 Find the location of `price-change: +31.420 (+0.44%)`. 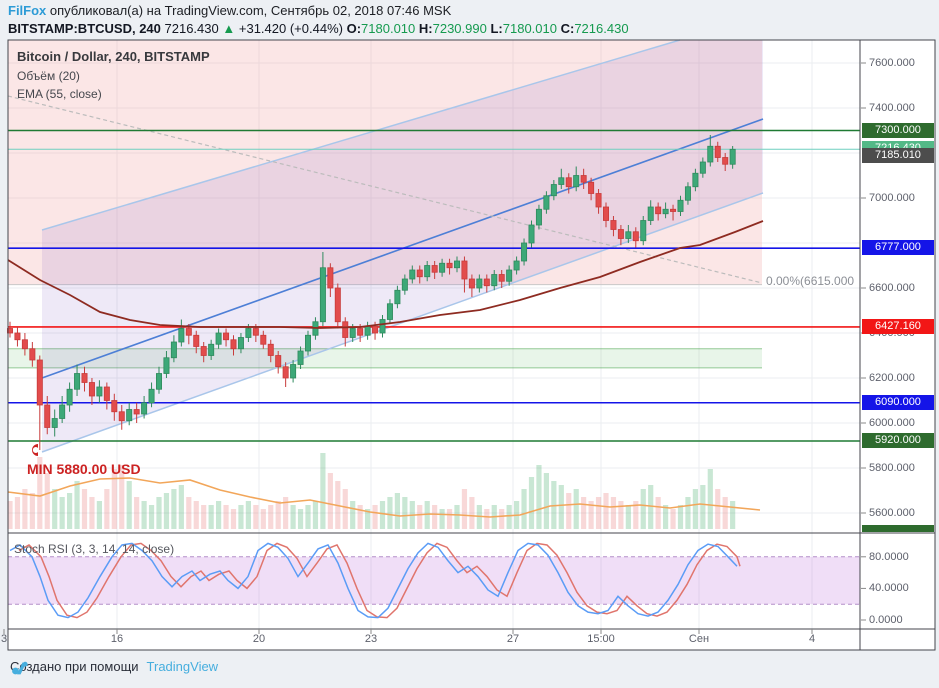

price-change: +31.420 (+0.44%) is located at coordinates (290, 28).